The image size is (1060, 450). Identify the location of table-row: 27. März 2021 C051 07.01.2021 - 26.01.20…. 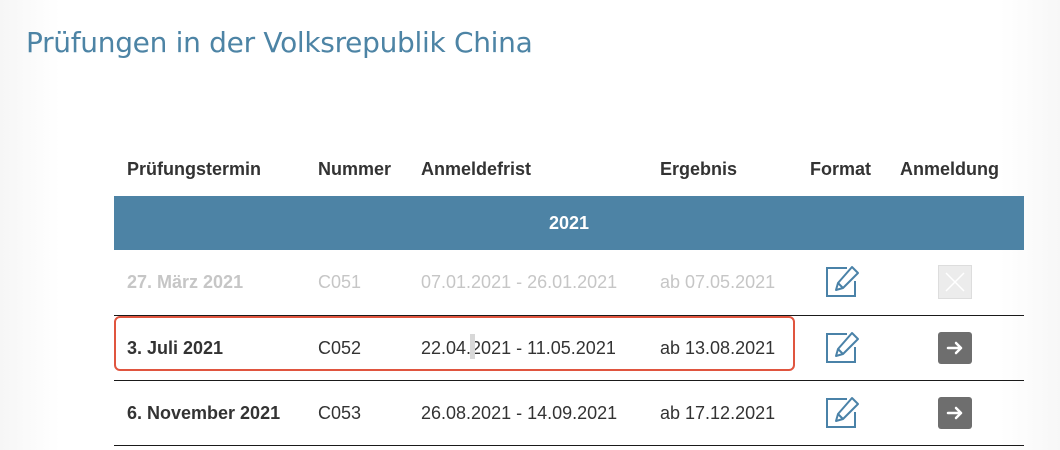
(569, 283).